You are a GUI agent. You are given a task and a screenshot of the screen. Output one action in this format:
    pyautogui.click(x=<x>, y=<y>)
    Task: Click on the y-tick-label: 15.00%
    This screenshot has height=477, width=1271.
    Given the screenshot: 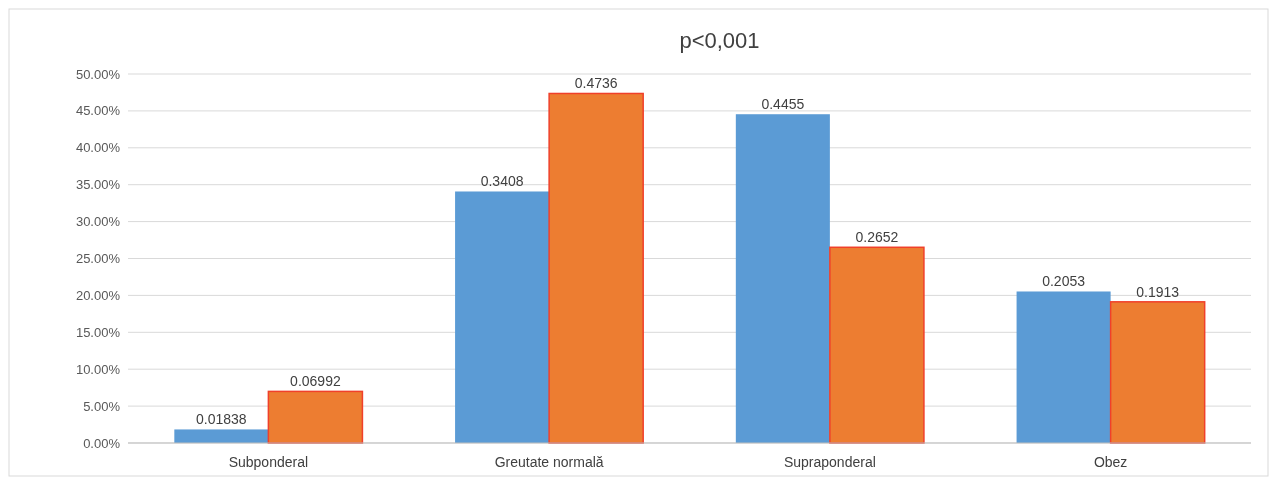 What is the action you would take?
    pyautogui.click(x=98, y=332)
    